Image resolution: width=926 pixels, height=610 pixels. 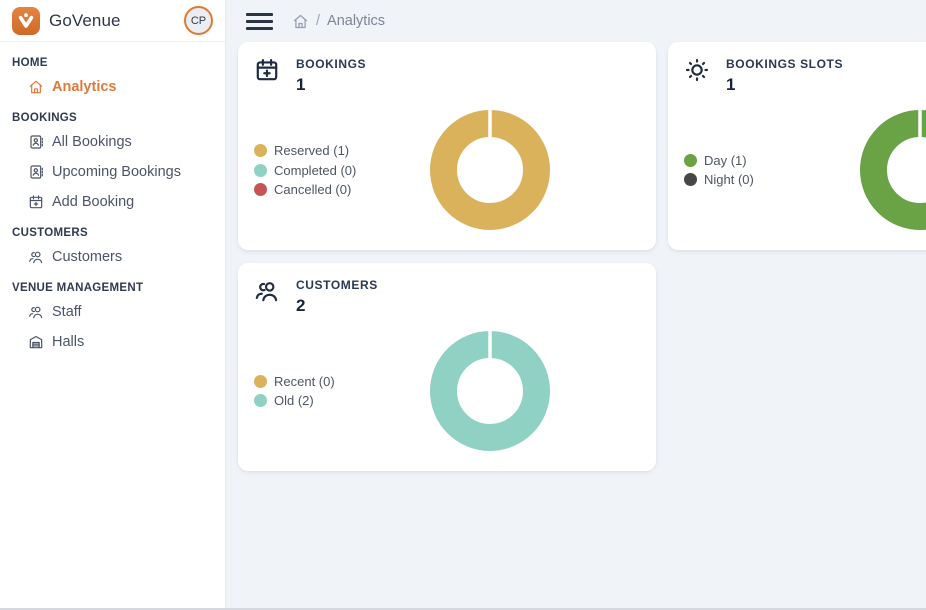 What do you see at coordinates (84, 87) in the screenshot?
I see `sidebar-item-label: Analytics` at bounding box center [84, 87].